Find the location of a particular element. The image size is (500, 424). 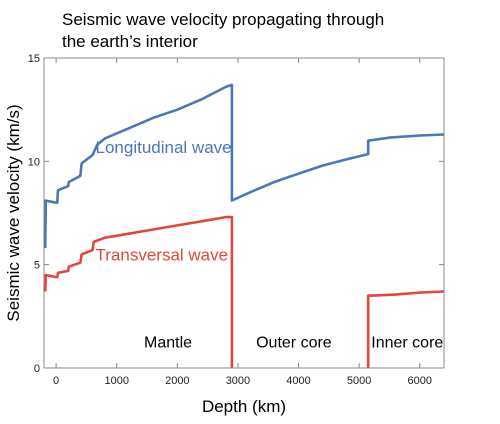

y-axis-label: Seismic wave velocity (km/s) is located at coordinates (13, 212).